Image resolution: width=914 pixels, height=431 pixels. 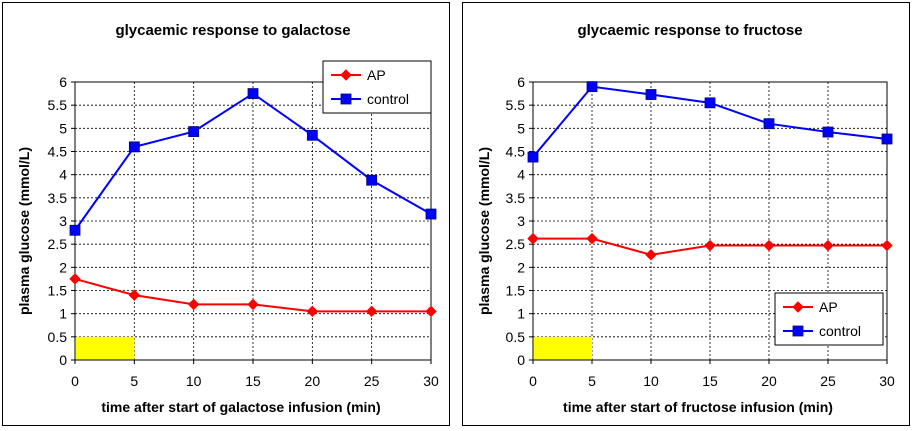 I want to click on chart-title: glycaemic response to galactose, so click(x=232, y=30).